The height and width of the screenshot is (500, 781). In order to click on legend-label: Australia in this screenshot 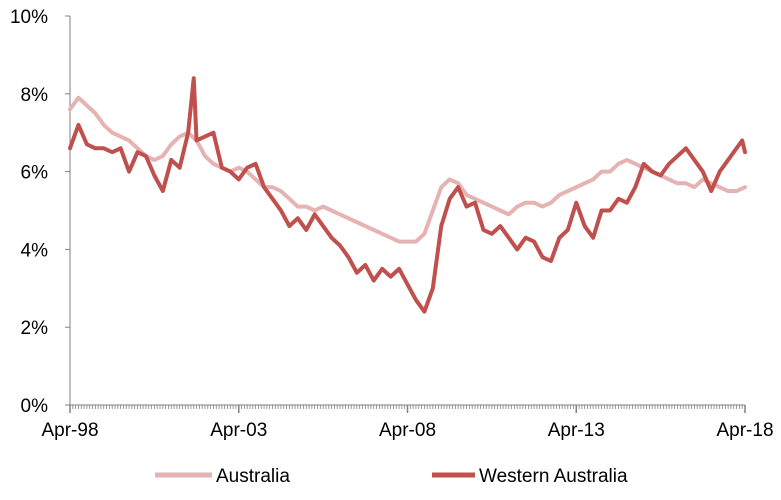, I will do `click(253, 476)`.